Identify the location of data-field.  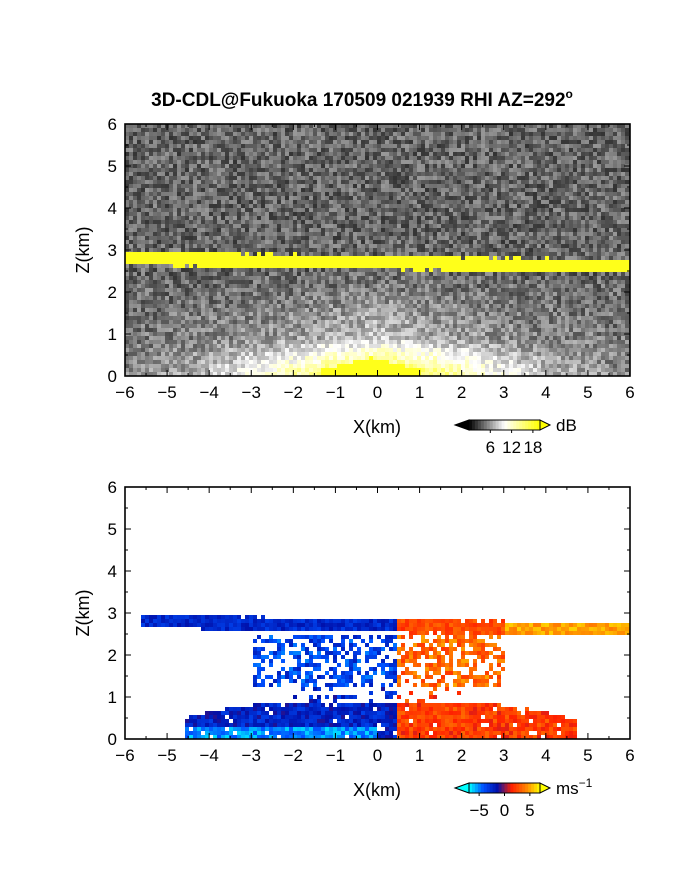
(385, 677).